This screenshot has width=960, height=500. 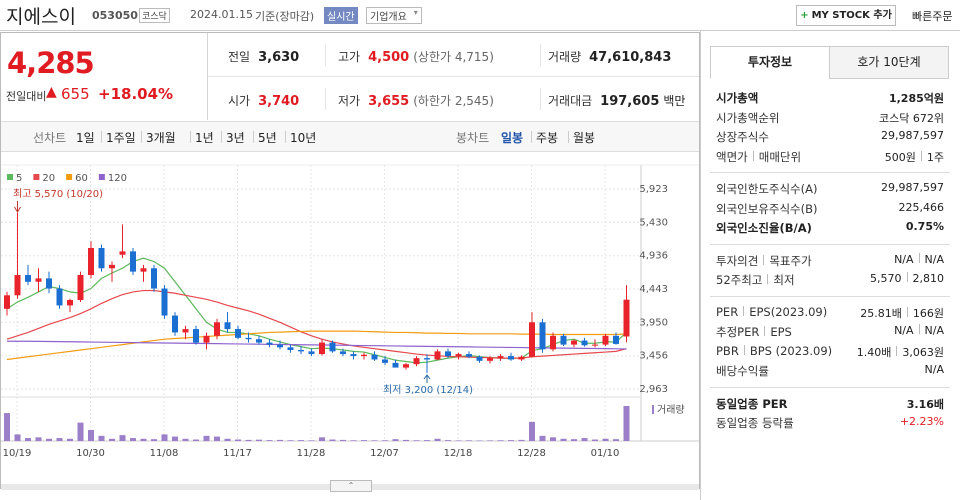 What do you see at coordinates (161, 138) in the screenshot?
I see `period-tab: 3개월` at bounding box center [161, 138].